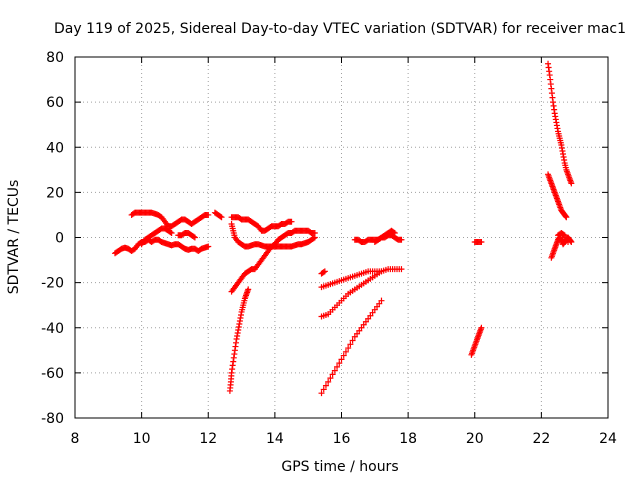  What do you see at coordinates (55, 58) in the screenshot?
I see `y-tick-label: 80` at bounding box center [55, 58].